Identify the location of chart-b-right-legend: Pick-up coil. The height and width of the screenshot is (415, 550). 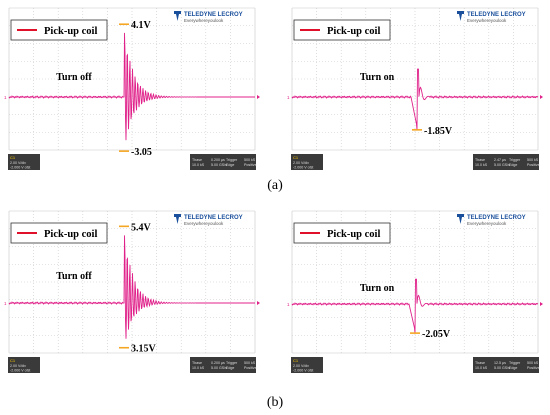
(342, 233).